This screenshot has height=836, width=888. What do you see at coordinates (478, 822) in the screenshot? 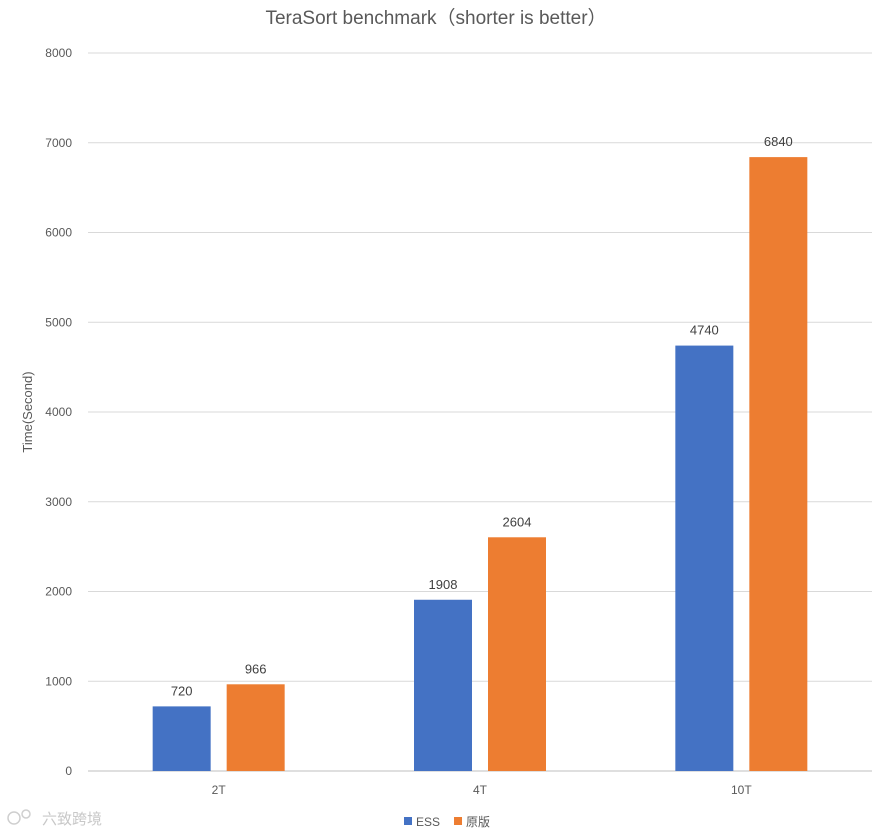
I see `legend-label: 原版` at bounding box center [478, 822].